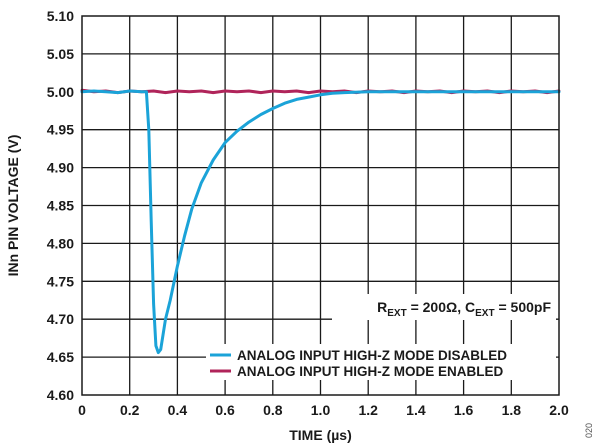 This screenshot has width=597, height=446. I want to click on x-tick-label: 1.6, so click(464, 410).